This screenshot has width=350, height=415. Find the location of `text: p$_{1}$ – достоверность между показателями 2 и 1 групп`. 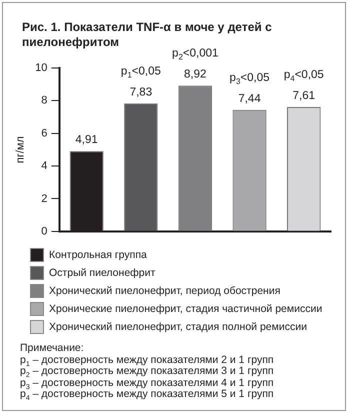

text: p$_{1}$ – достоверность между показателями 2 и 1 групп is located at coordinates (147, 361).